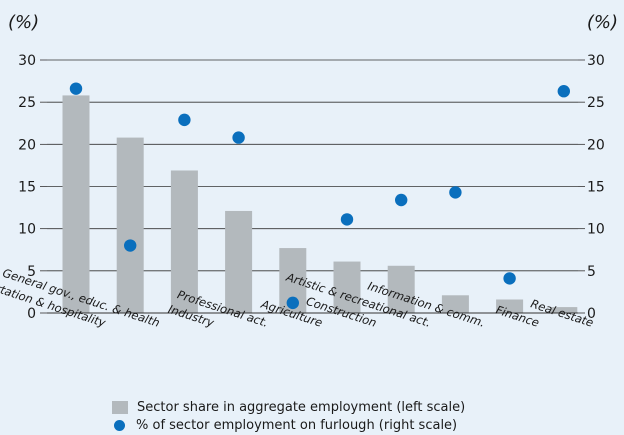 This screenshot has height=435, width=624. What do you see at coordinates (31, 272) in the screenshot?
I see `left-tick-label: 5` at bounding box center [31, 272].